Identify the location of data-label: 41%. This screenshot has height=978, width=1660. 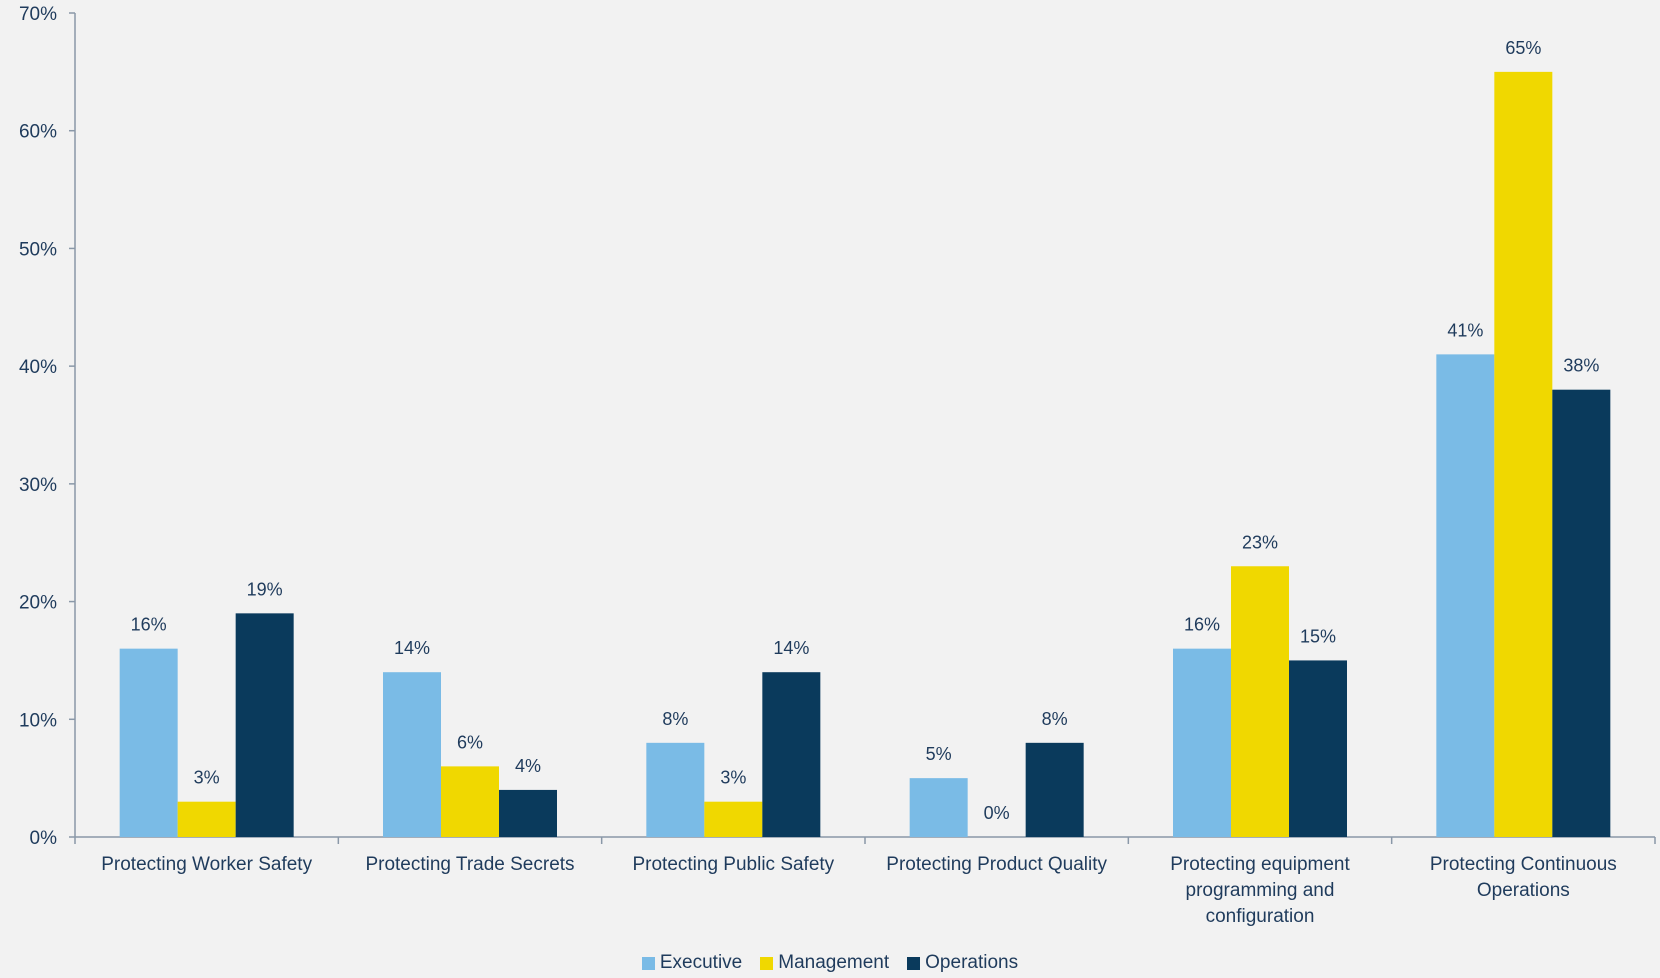
(1465, 330).